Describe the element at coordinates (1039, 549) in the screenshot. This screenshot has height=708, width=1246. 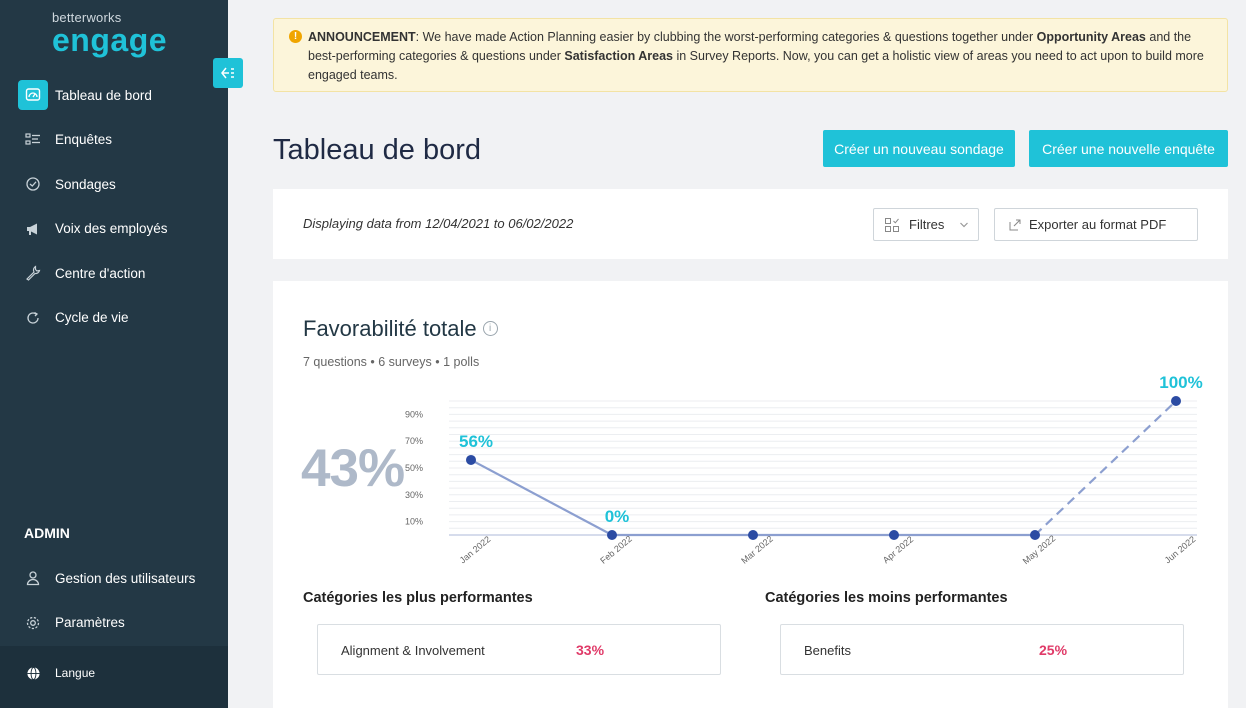
I see `x-tick-label: May 2022` at that location.